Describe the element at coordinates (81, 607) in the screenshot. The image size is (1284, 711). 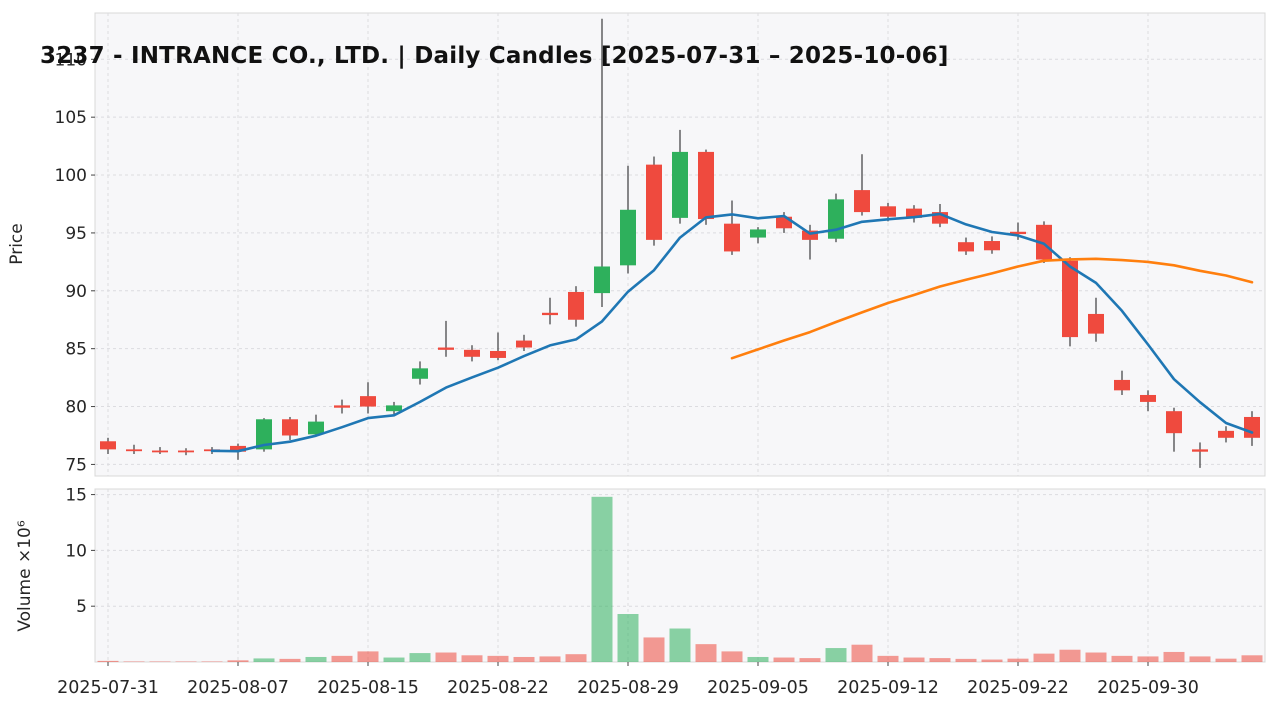
I see `volume-tick-label: 5` at that location.